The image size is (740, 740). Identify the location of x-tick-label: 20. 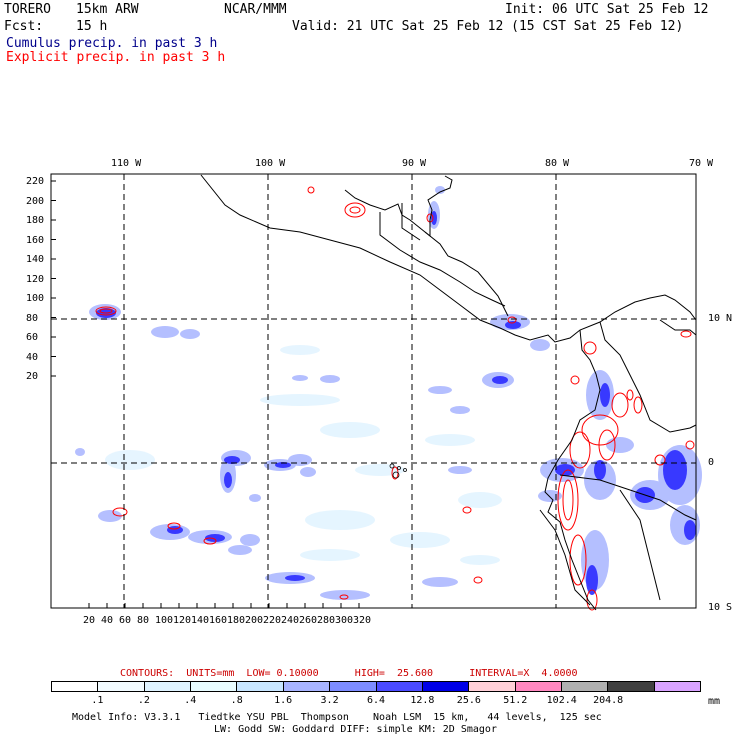
(89, 620).